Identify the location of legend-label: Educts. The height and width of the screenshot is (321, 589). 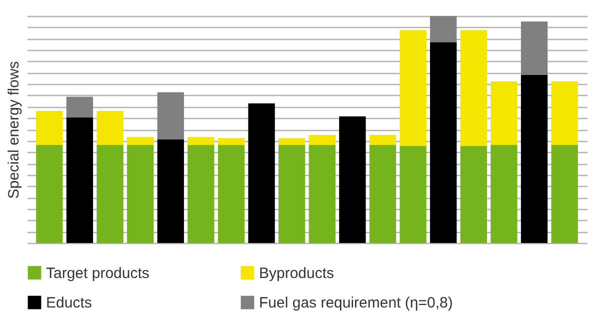
(69, 303).